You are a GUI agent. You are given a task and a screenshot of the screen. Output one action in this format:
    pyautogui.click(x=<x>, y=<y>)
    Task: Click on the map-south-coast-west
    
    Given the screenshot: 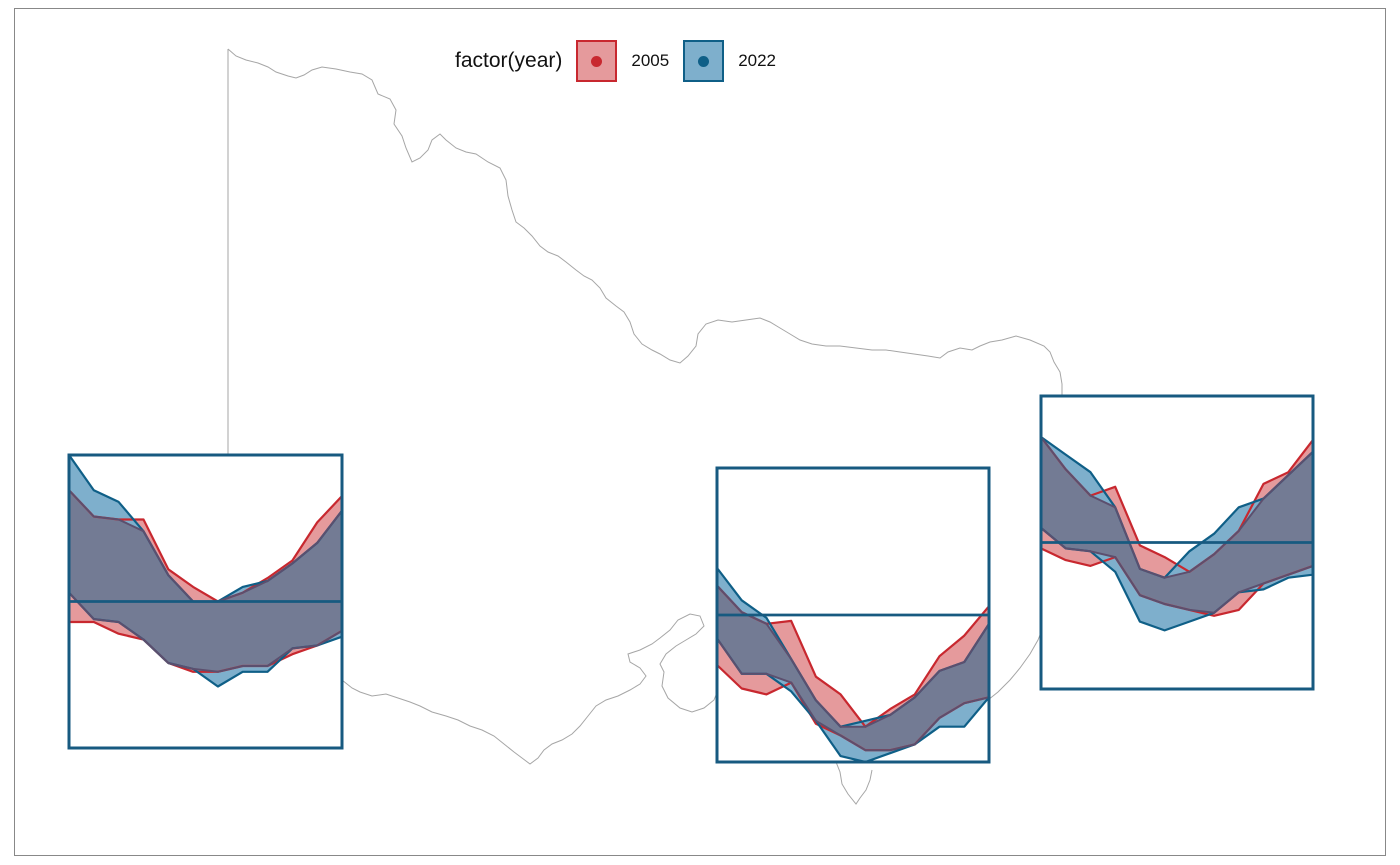 What is the action you would take?
    pyautogui.click(x=530, y=689)
    